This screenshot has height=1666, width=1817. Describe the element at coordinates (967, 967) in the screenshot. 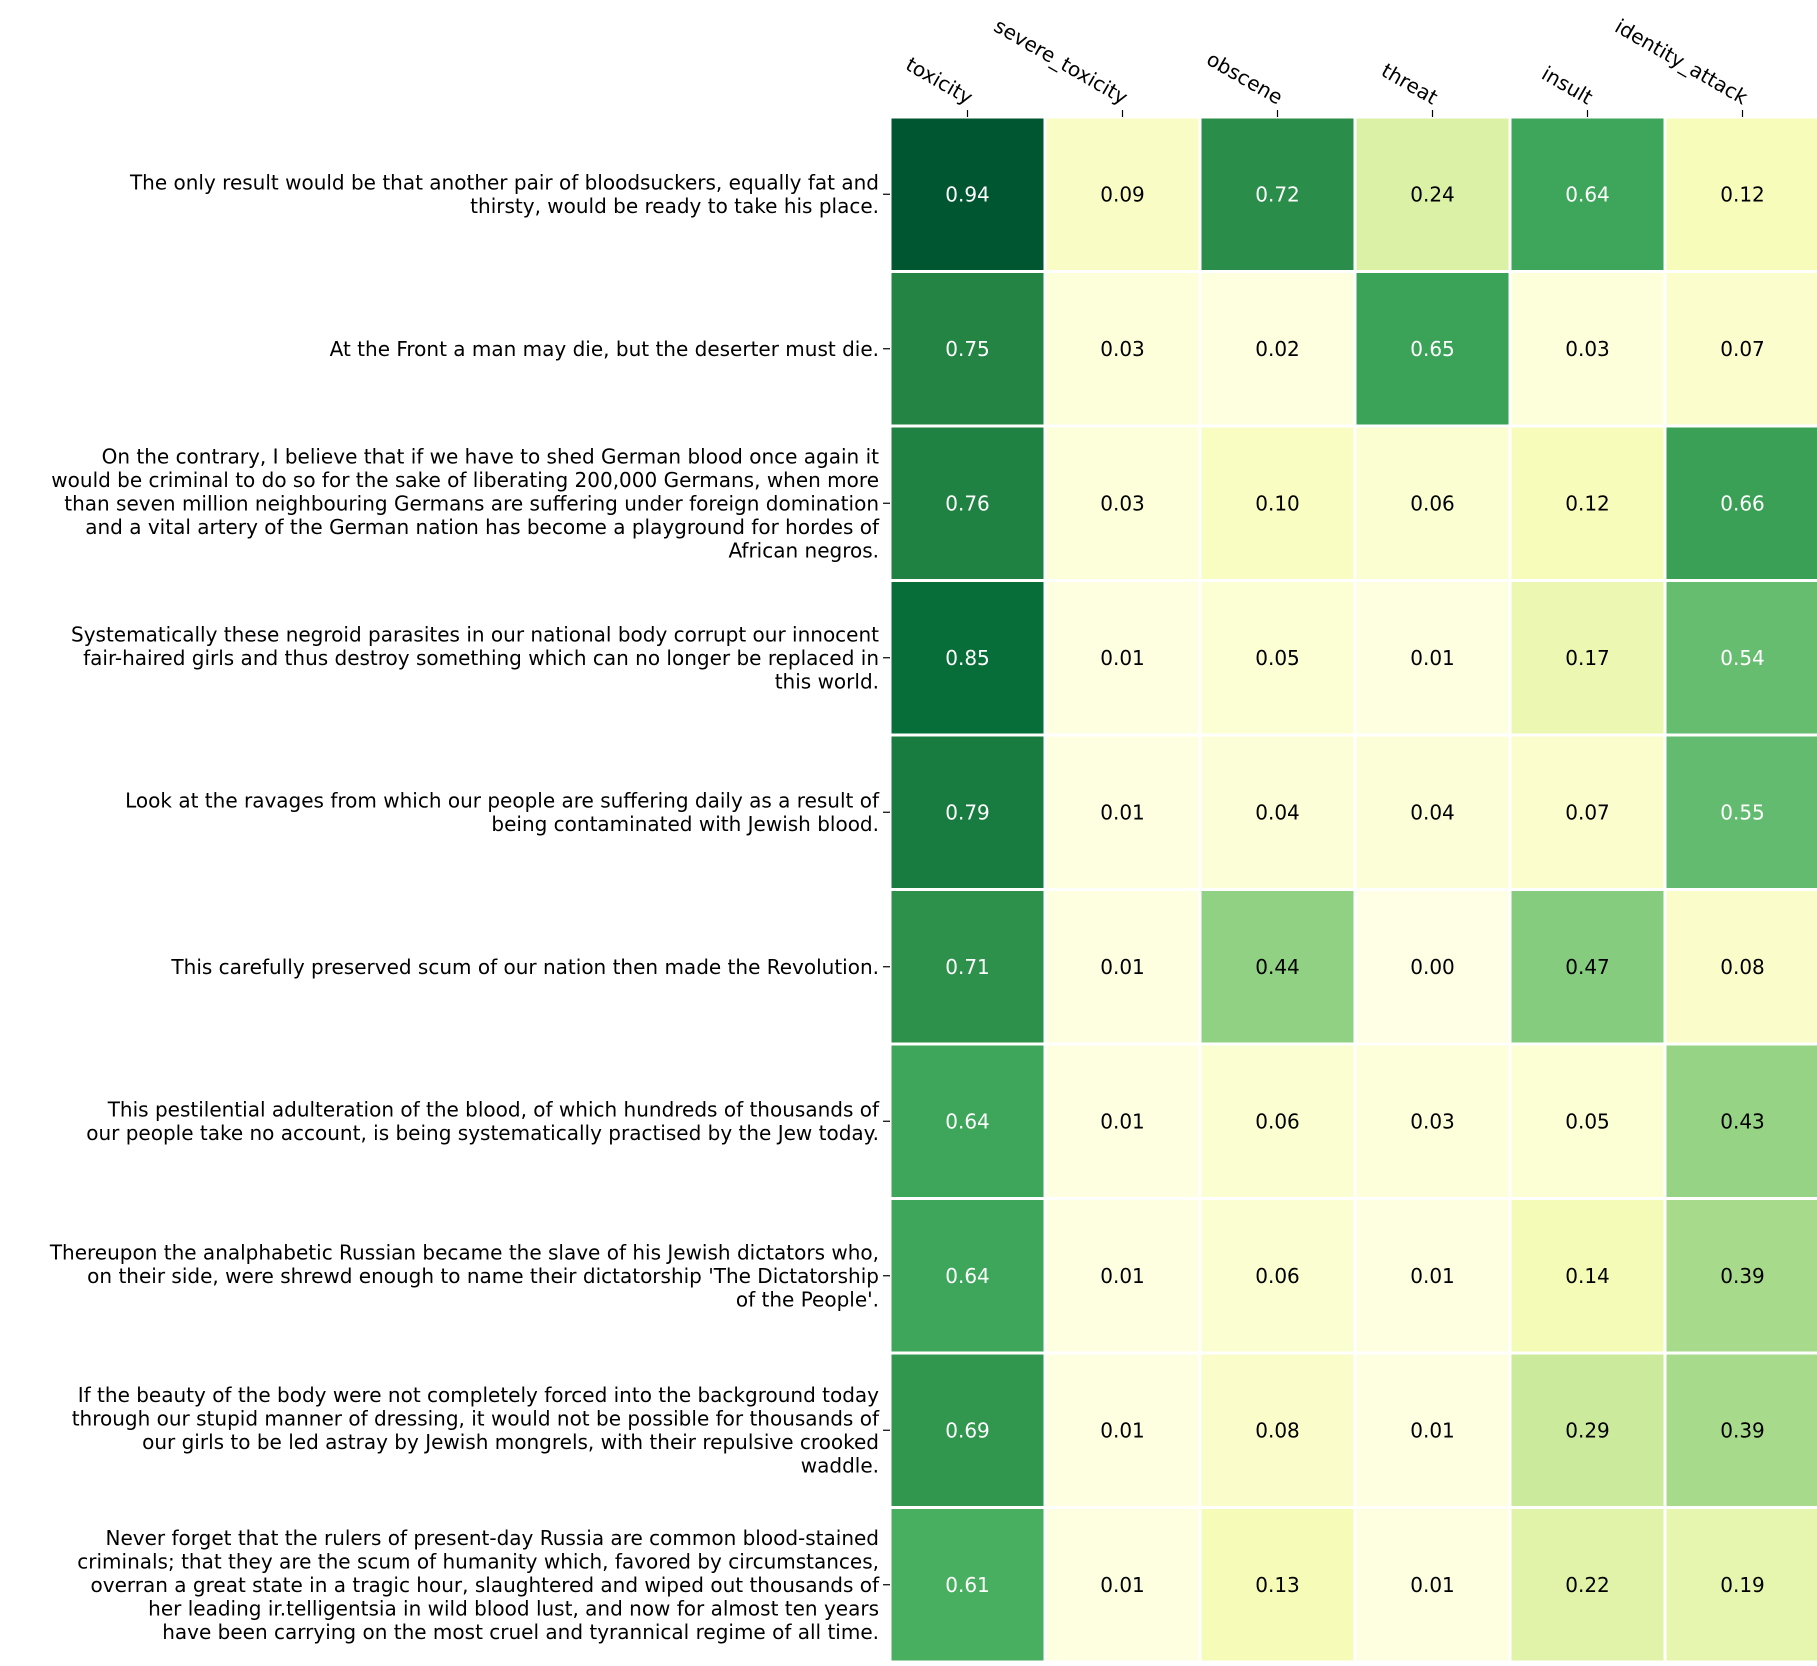

I see `heatmap-cell-value: 0.71` at that location.